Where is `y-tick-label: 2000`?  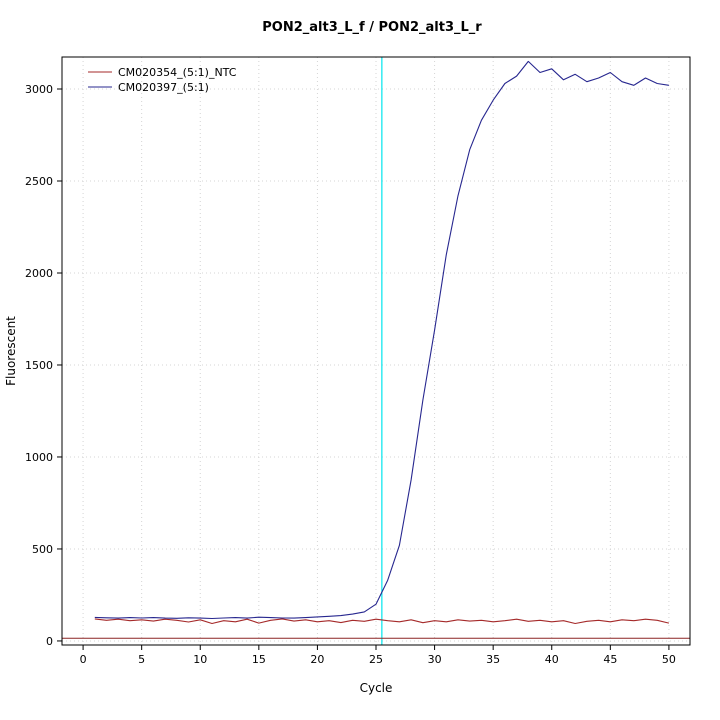
y-tick-label: 2000 is located at coordinates (39, 273).